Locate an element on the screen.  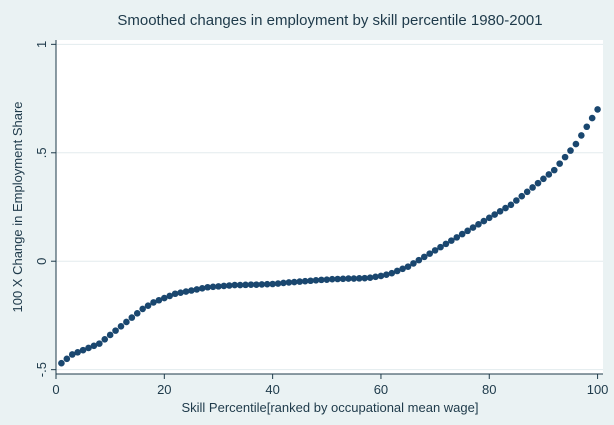
x-tick-label: 100 is located at coordinates (598, 389).